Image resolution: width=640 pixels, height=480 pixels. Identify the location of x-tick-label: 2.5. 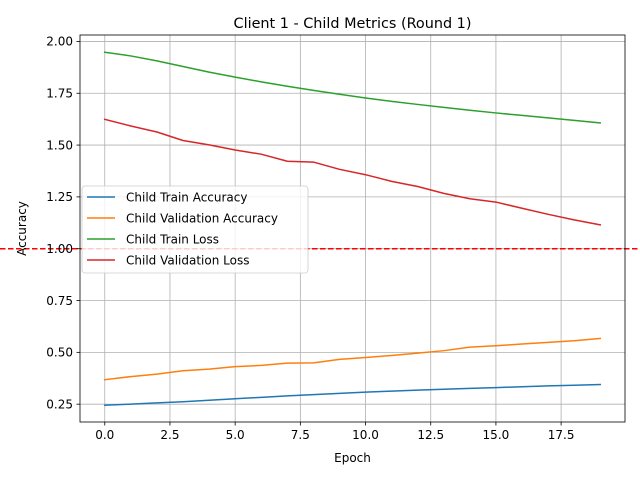
(169, 435).